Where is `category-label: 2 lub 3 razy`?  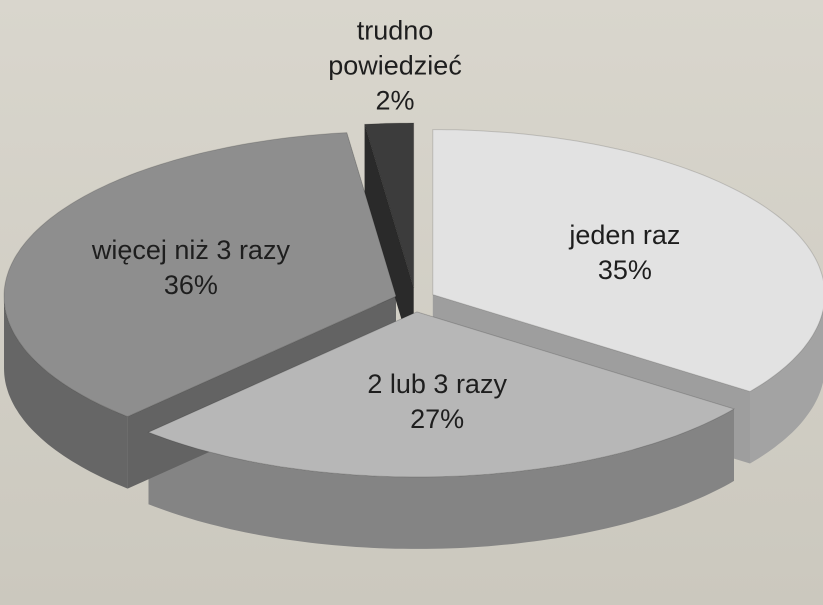
category-label: 2 lub 3 razy is located at coordinates (437, 384).